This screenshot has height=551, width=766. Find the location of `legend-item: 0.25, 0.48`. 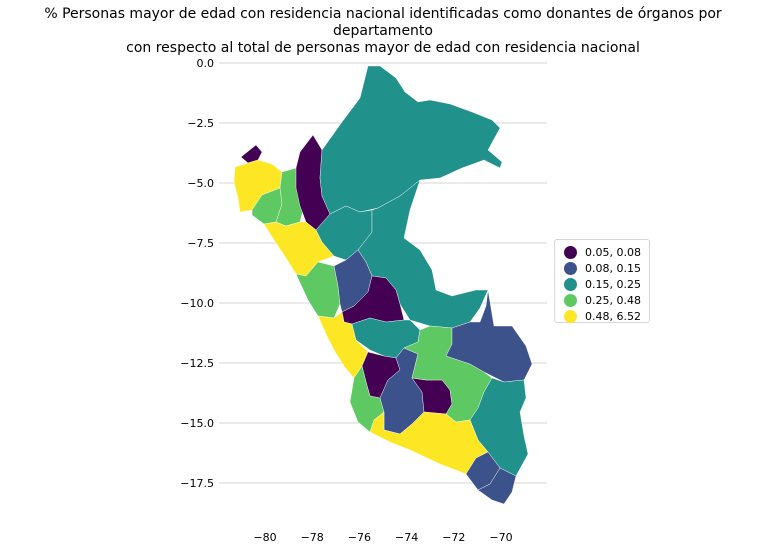

legend-item: 0.25, 0.48 is located at coordinates (606, 300).